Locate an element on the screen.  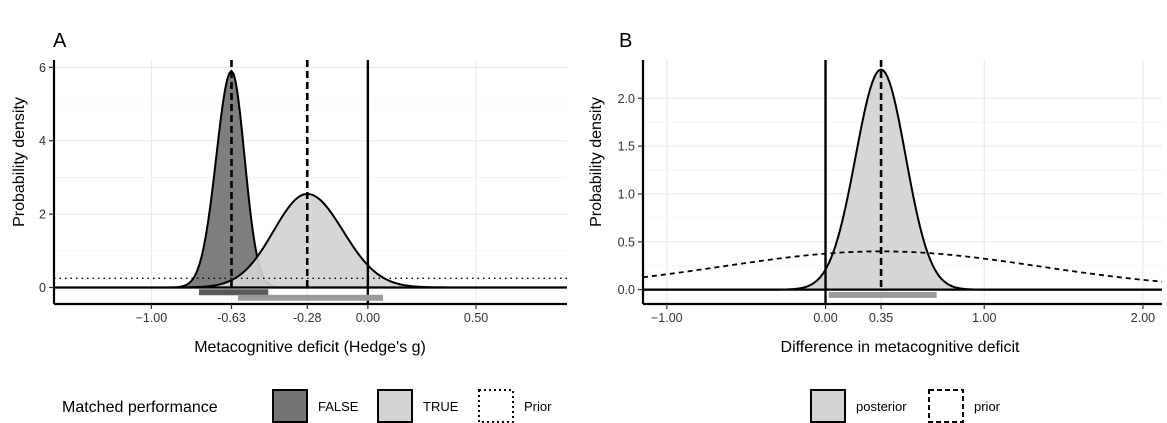
x-tick-label: -0.63 is located at coordinates (231, 318).